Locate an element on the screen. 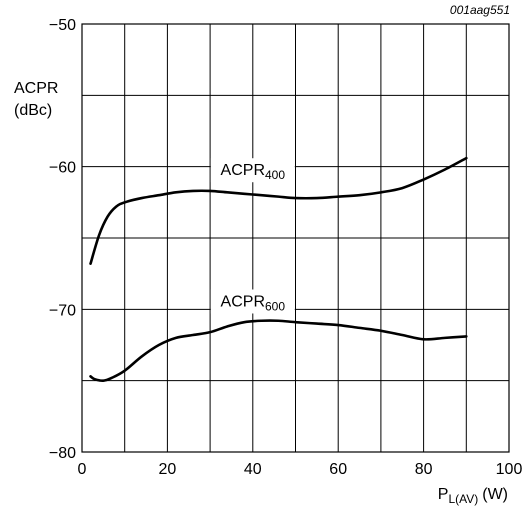  x-axis-label-main: P is located at coordinates (443, 494).